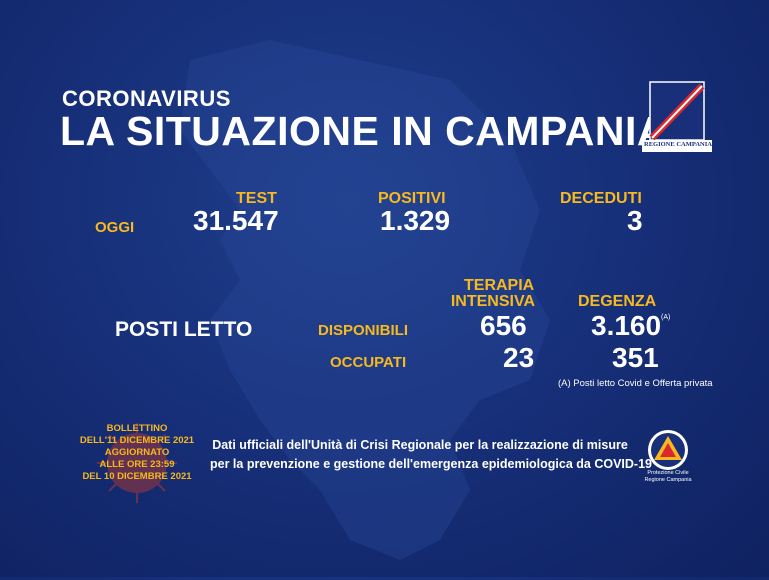  What do you see at coordinates (617, 301) in the screenshot?
I see `ward-header: DEGENZA` at bounding box center [617, 301].